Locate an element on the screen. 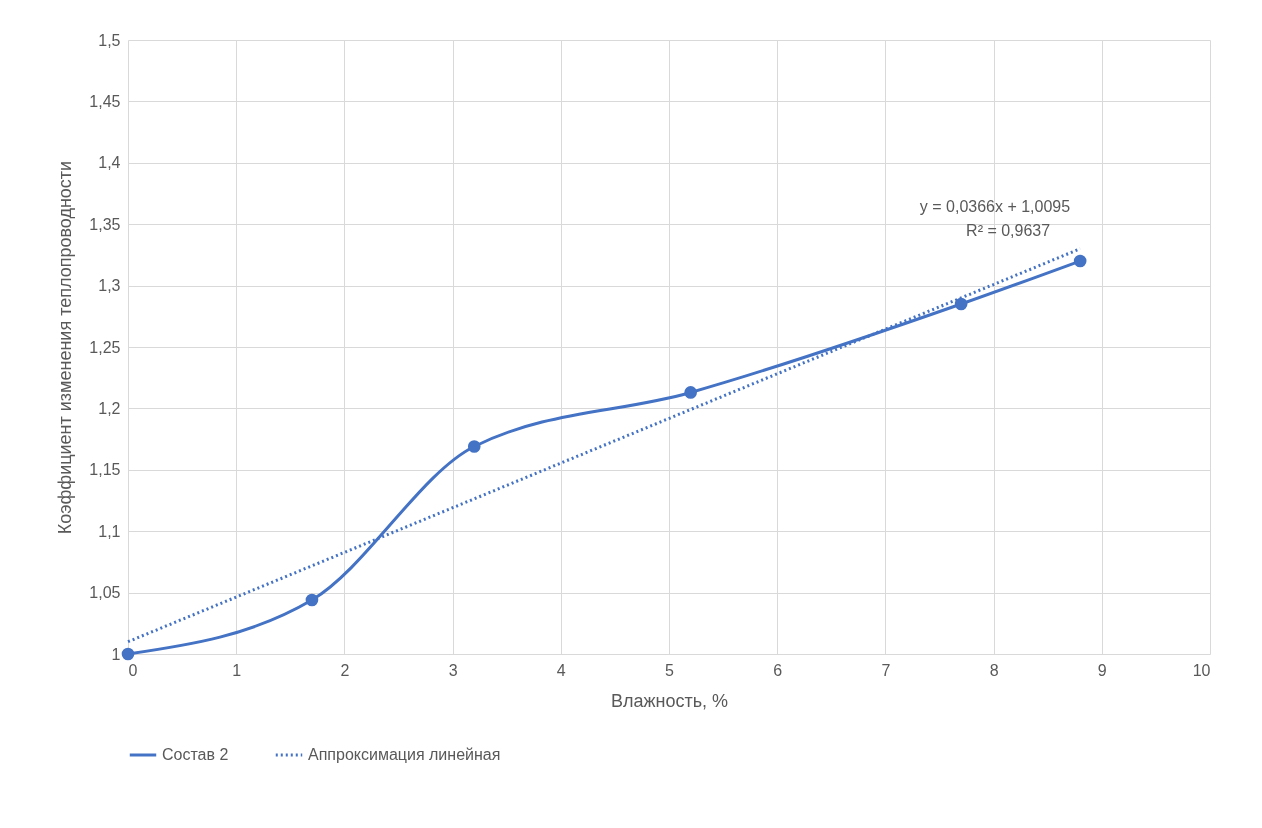  y-axis-title: Коэффициент изменения теплопроводности is located at coordinates (65, 347).